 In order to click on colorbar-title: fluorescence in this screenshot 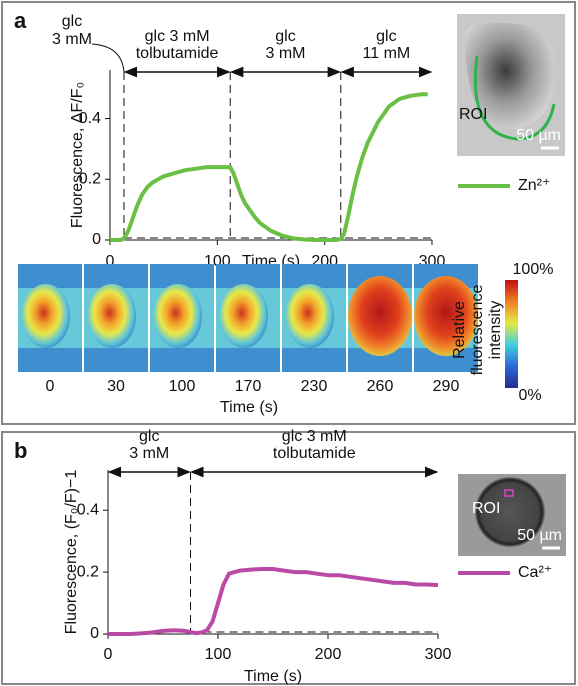, I will do `click(477, 330)`.